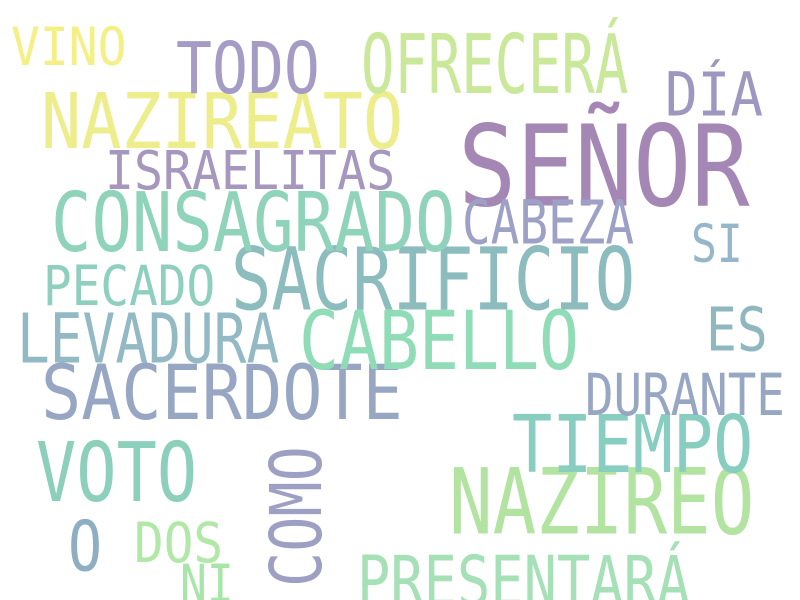  What do you see at coordinates (222, 393) in the screenshot?
I see `word-sacerdote: SACERDOTE` at bounding box center [222, 393].